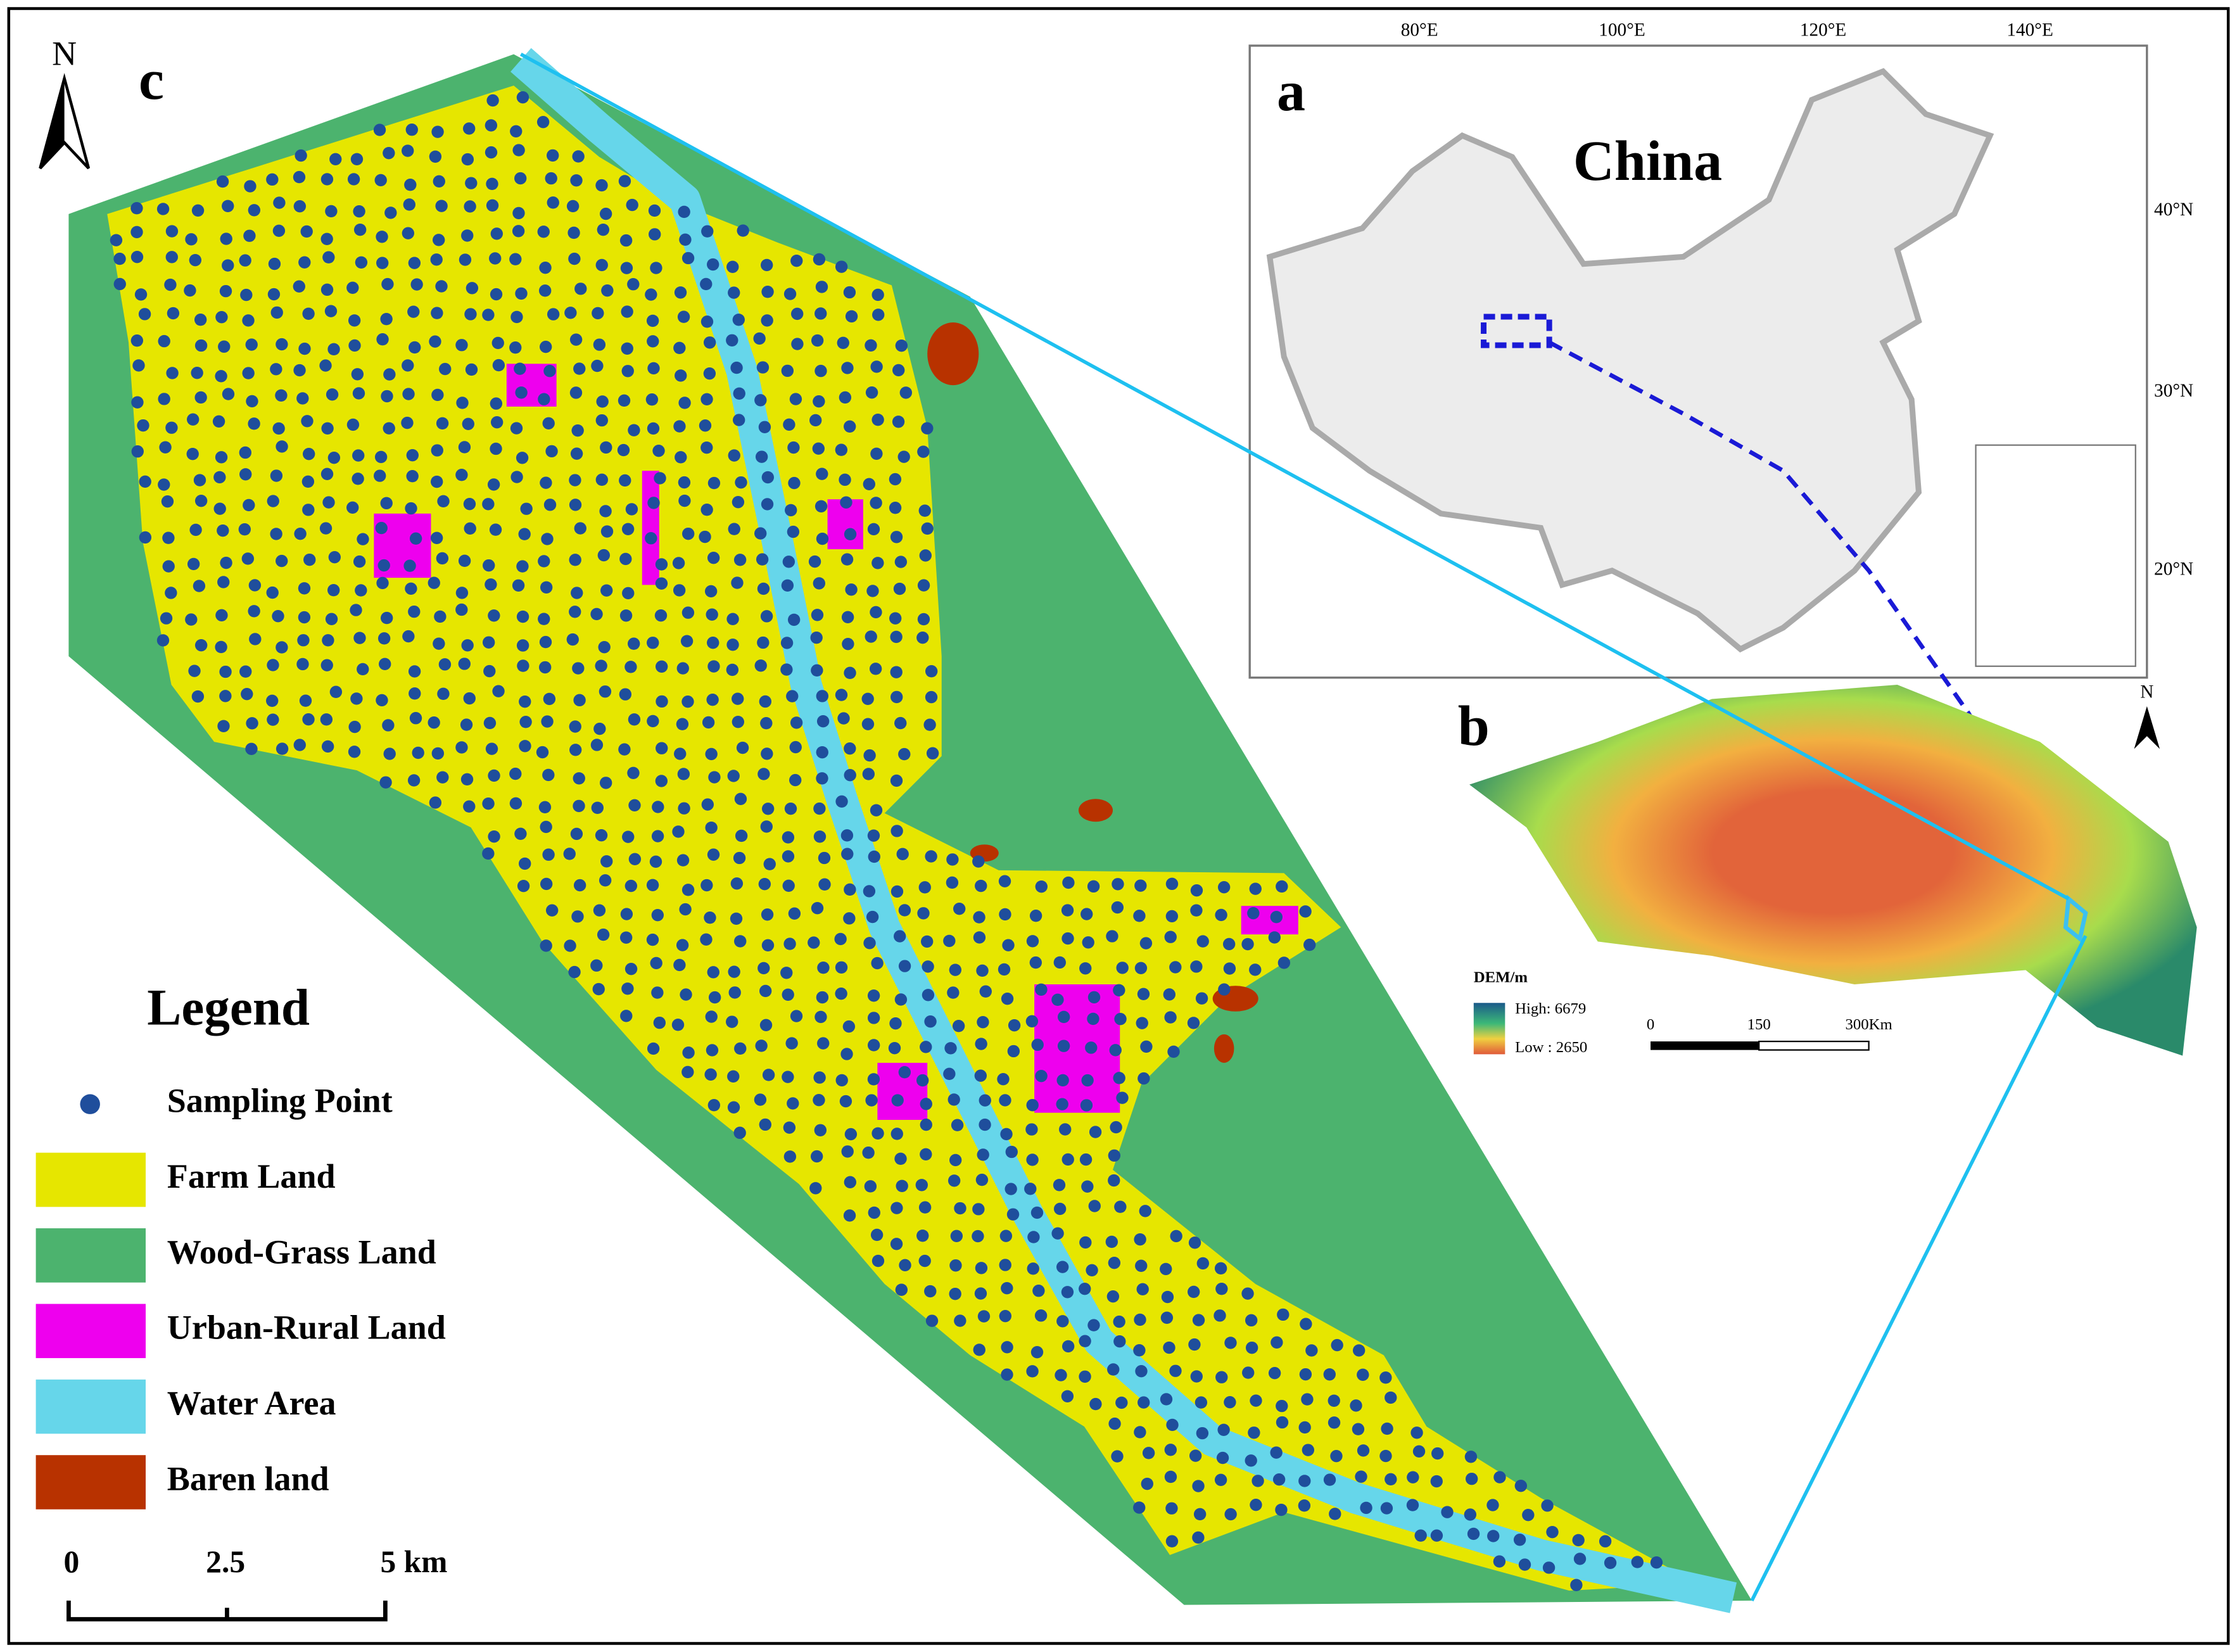 The height and width of the screenshot is (1652, 2237). What do you see at coordinates (1516, 331) in the screenshot?
I see `study-region-box` at bounding box center [1516, 331].